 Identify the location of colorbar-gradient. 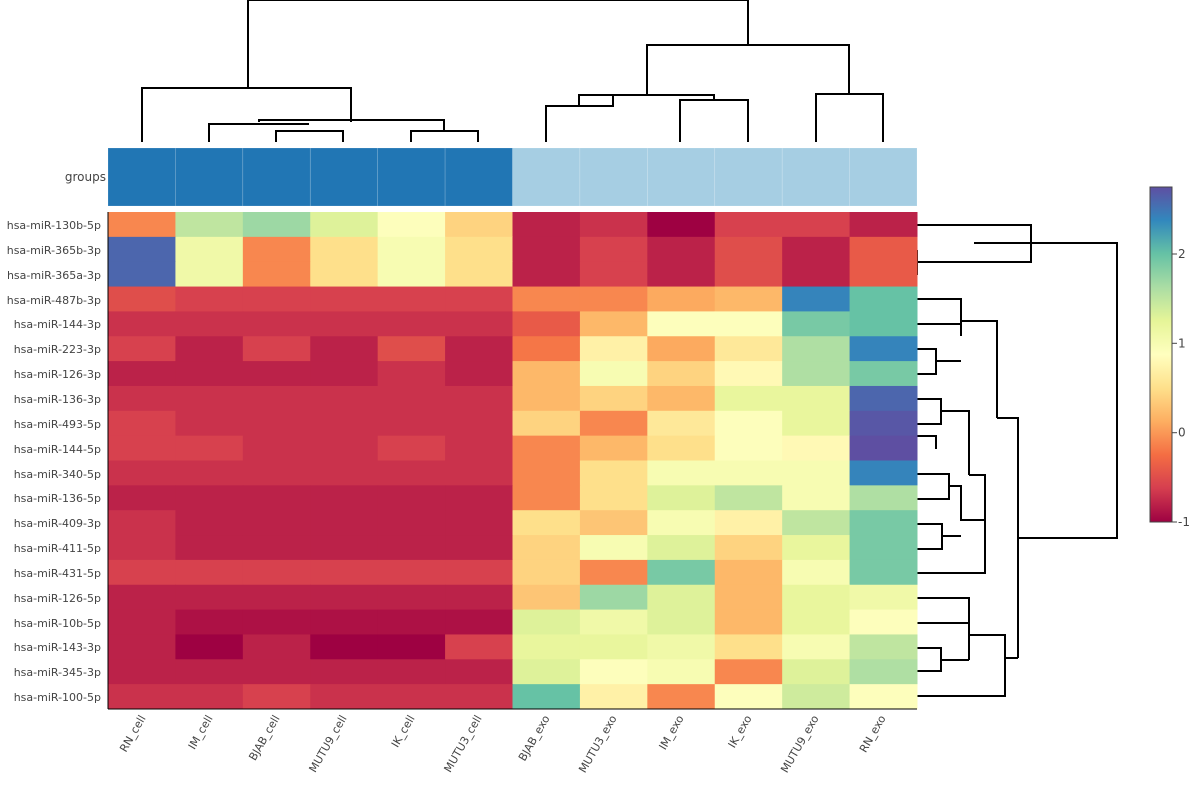
(1161, 354).